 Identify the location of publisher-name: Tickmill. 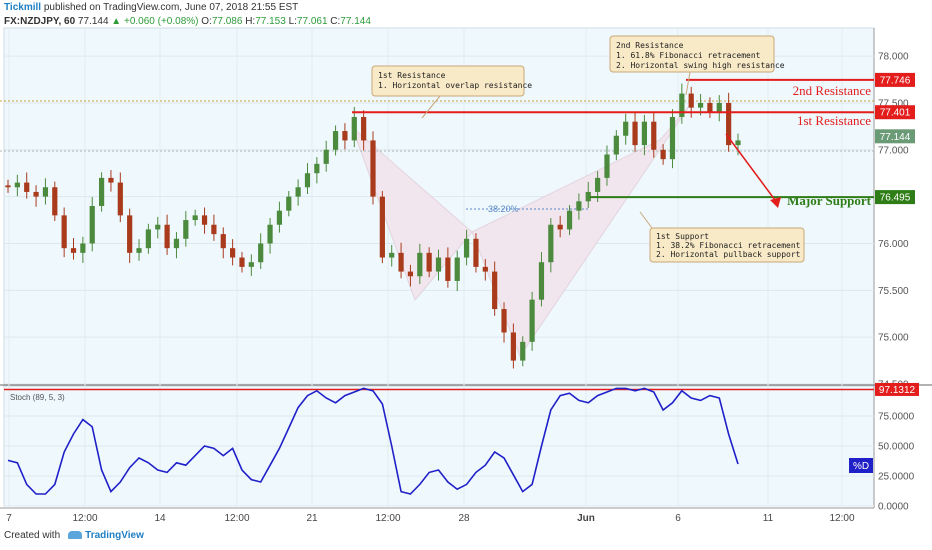
(23, 7).